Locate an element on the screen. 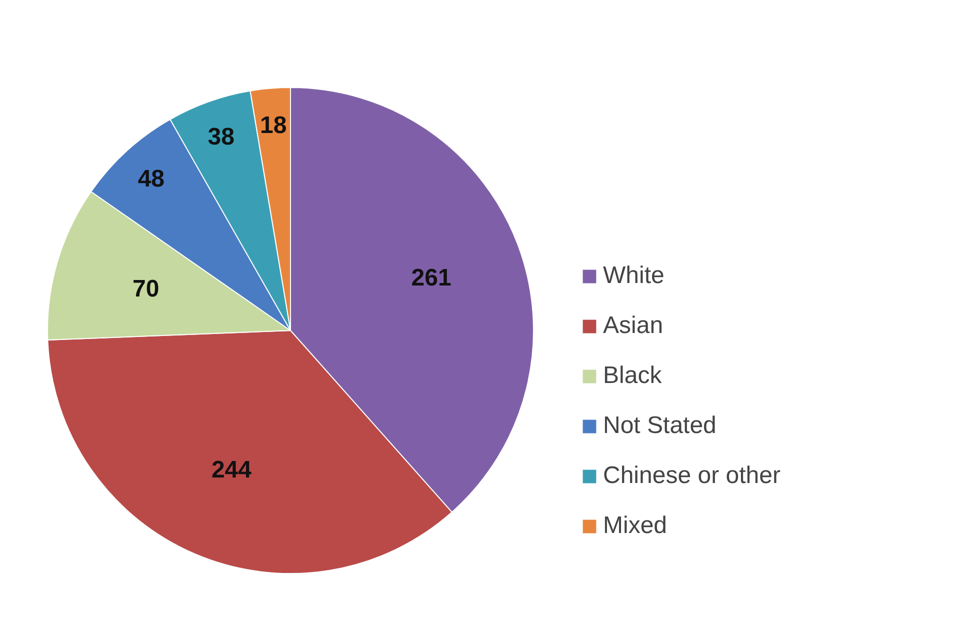 This screenshot has width=960, height=640. legend-label: Mixed is located at coordinates (635, 526).